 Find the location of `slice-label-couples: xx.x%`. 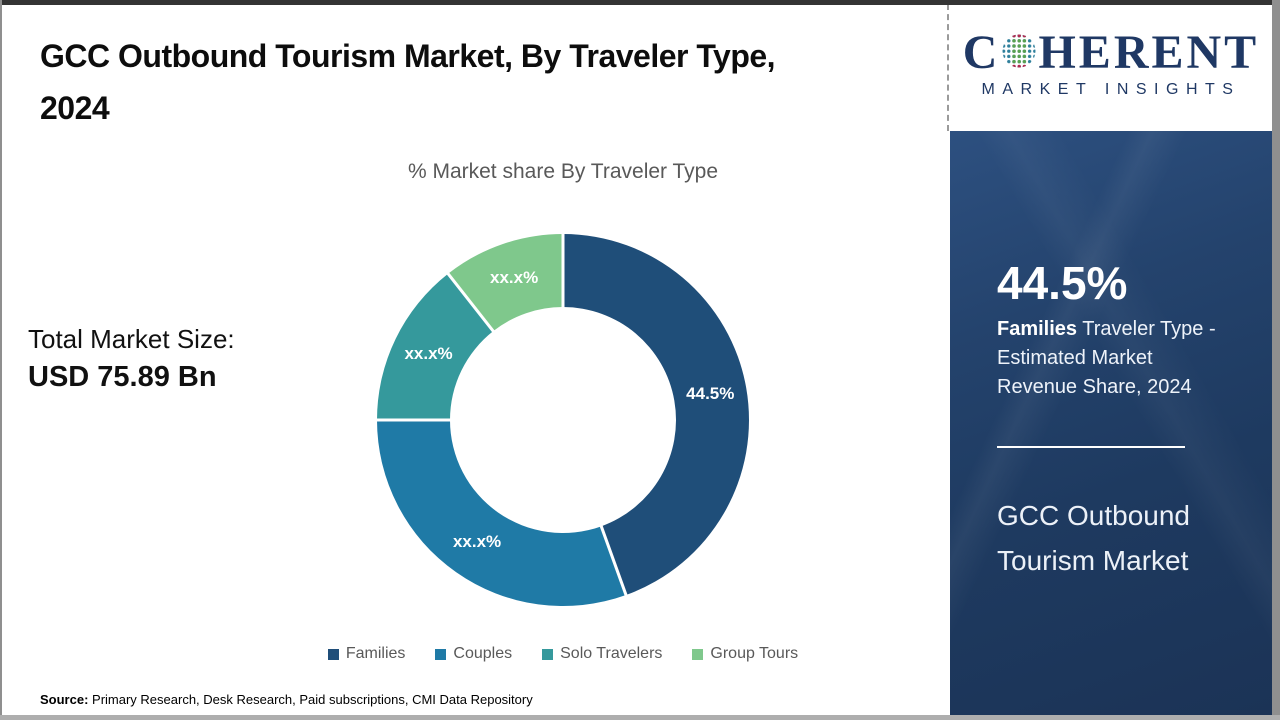

slice-label-couples: xx.x% is located at coordinates (477, 541).